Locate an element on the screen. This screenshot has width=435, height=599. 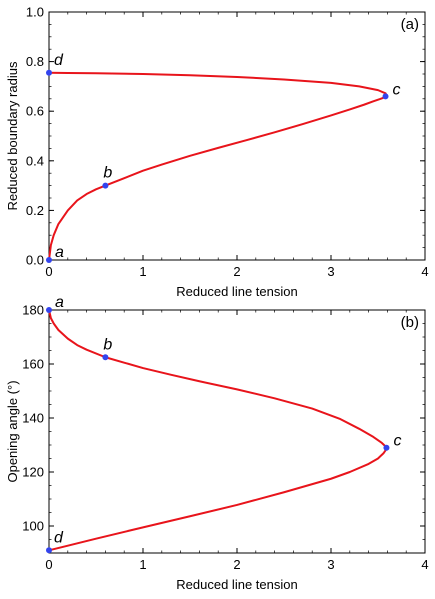
y-tick-label: 0.0 is located at coordinates (35, 260).